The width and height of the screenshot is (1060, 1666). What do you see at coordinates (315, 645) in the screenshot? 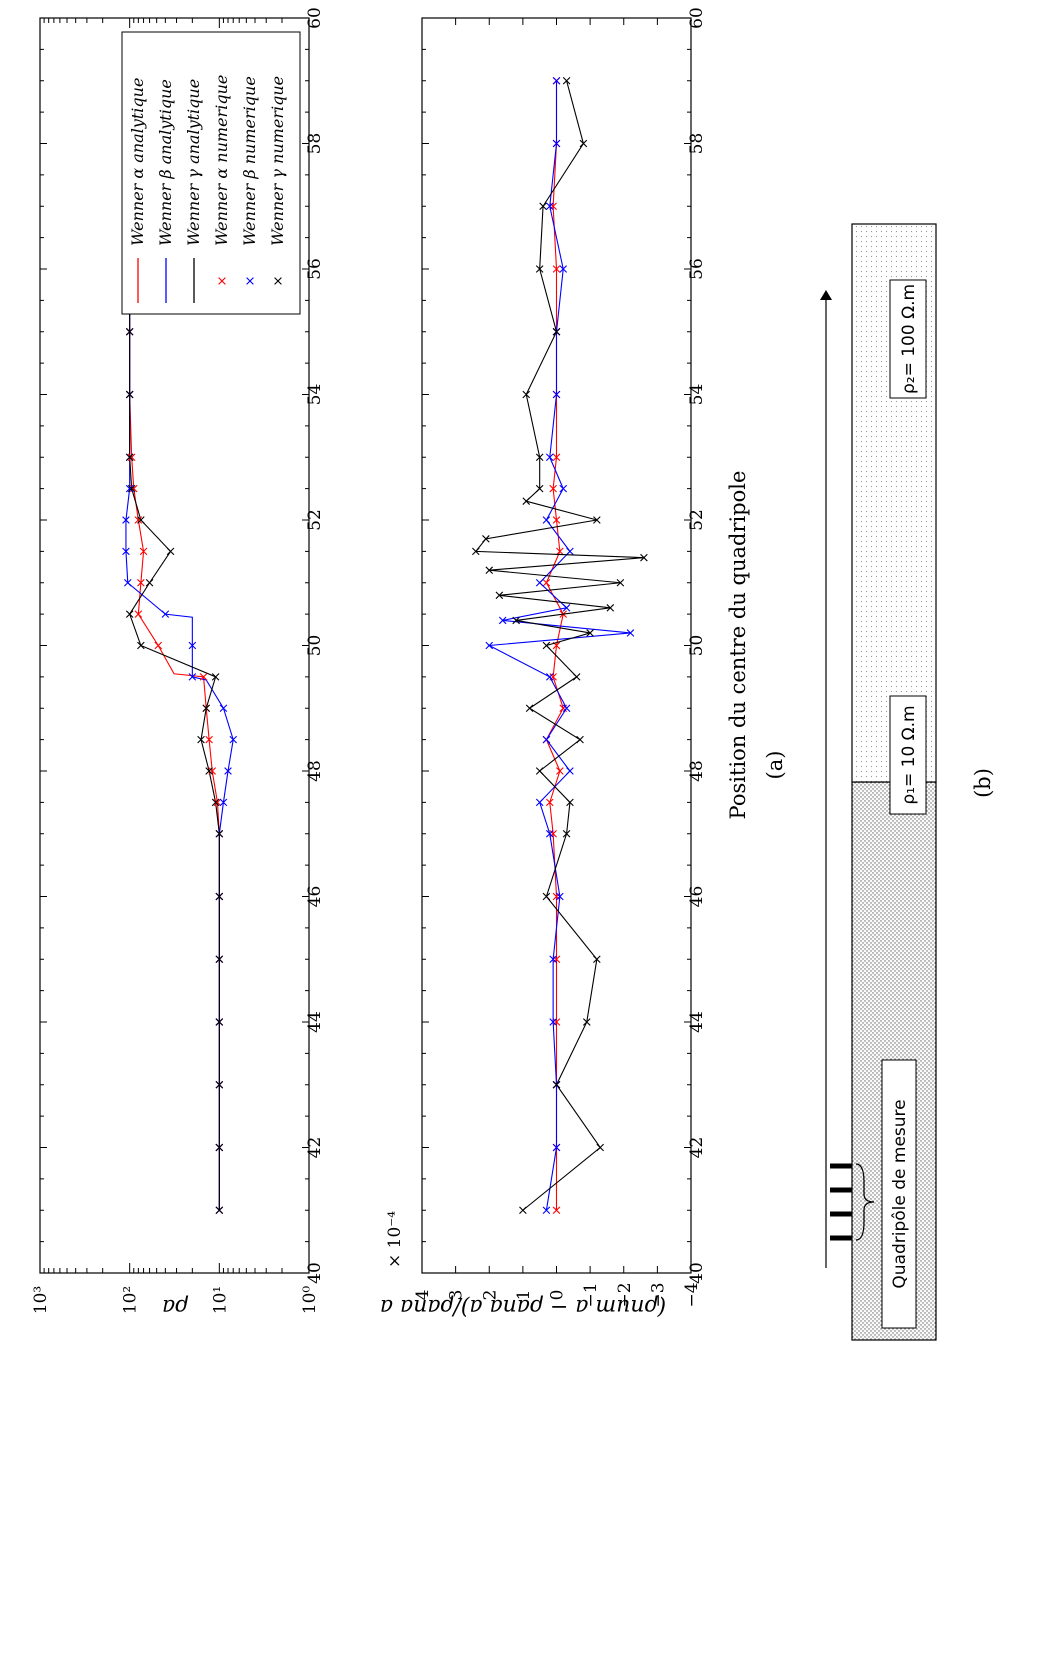
I see `top-x-tick-labels: 40 42 44 46 48 50 52 54 56 58 60` at bounding box center [315, 645].